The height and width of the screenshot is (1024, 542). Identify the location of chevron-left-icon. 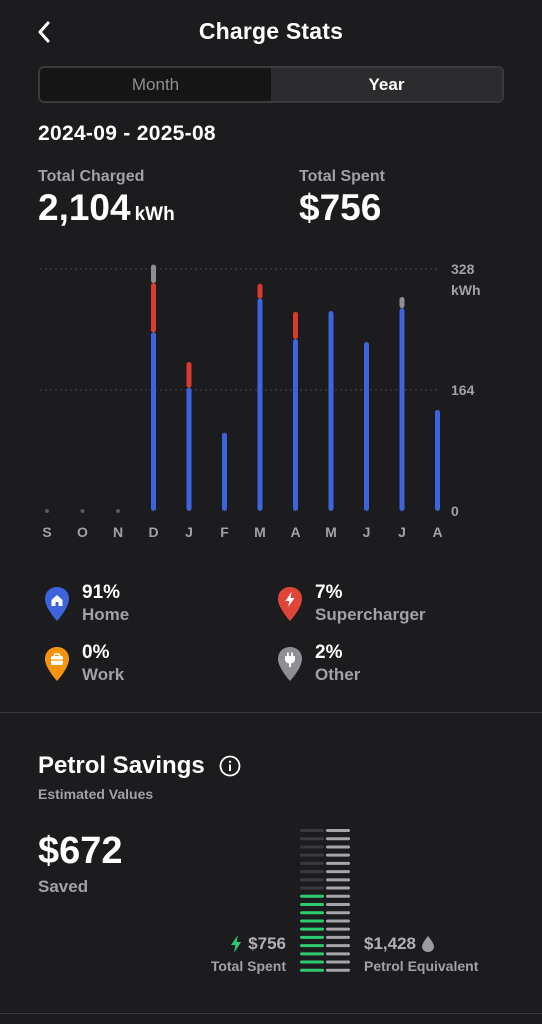
(44, 32).